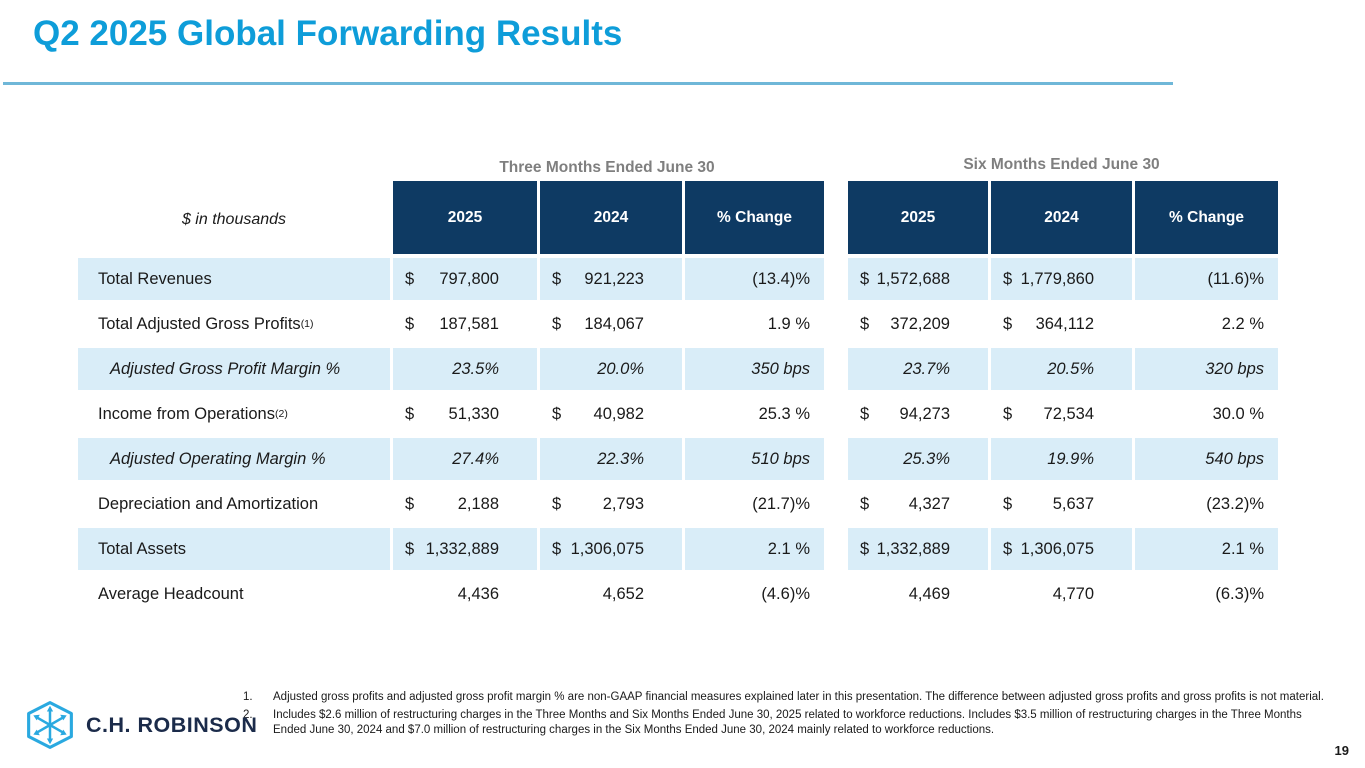 Image resolution: width=1365 pixels, height=768 pixels. I want to click on value-cell: $372,209, so click(916, 325).